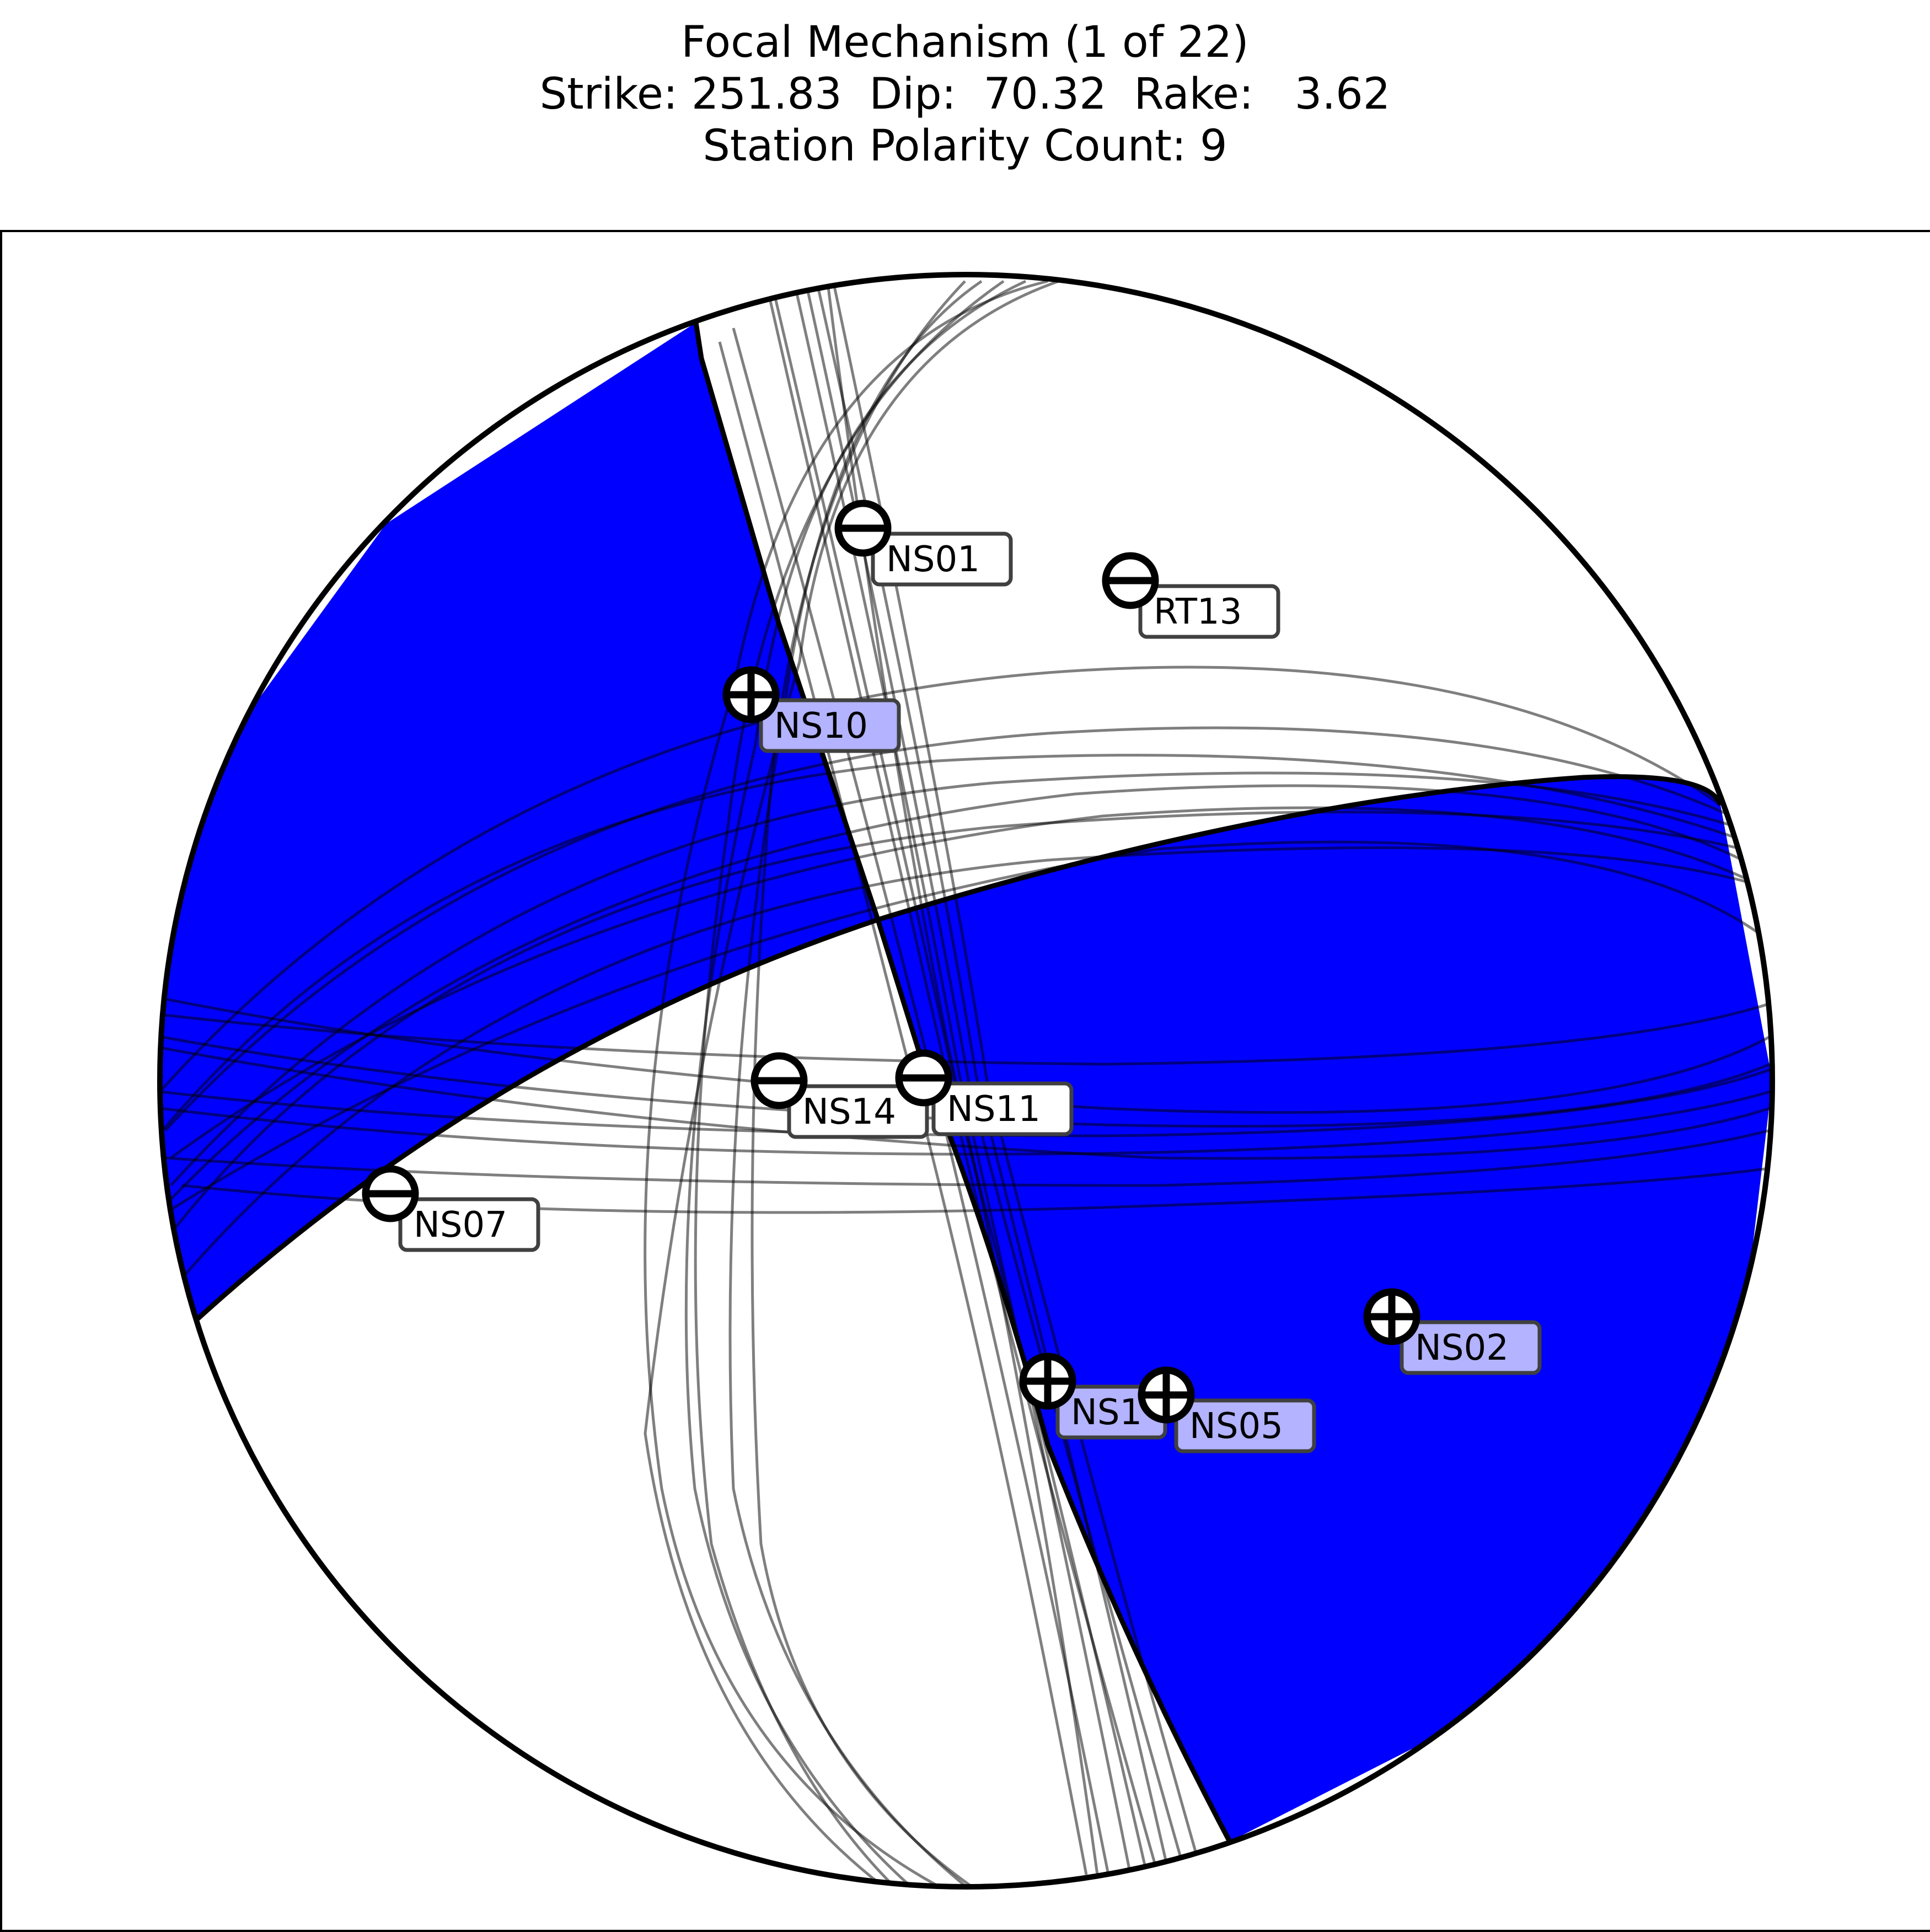 This screenshot has width=1930, height=1932. Describe the element at coordinates (968, 1158) in the screenshot. I see `alt-plane-d6` at that location.